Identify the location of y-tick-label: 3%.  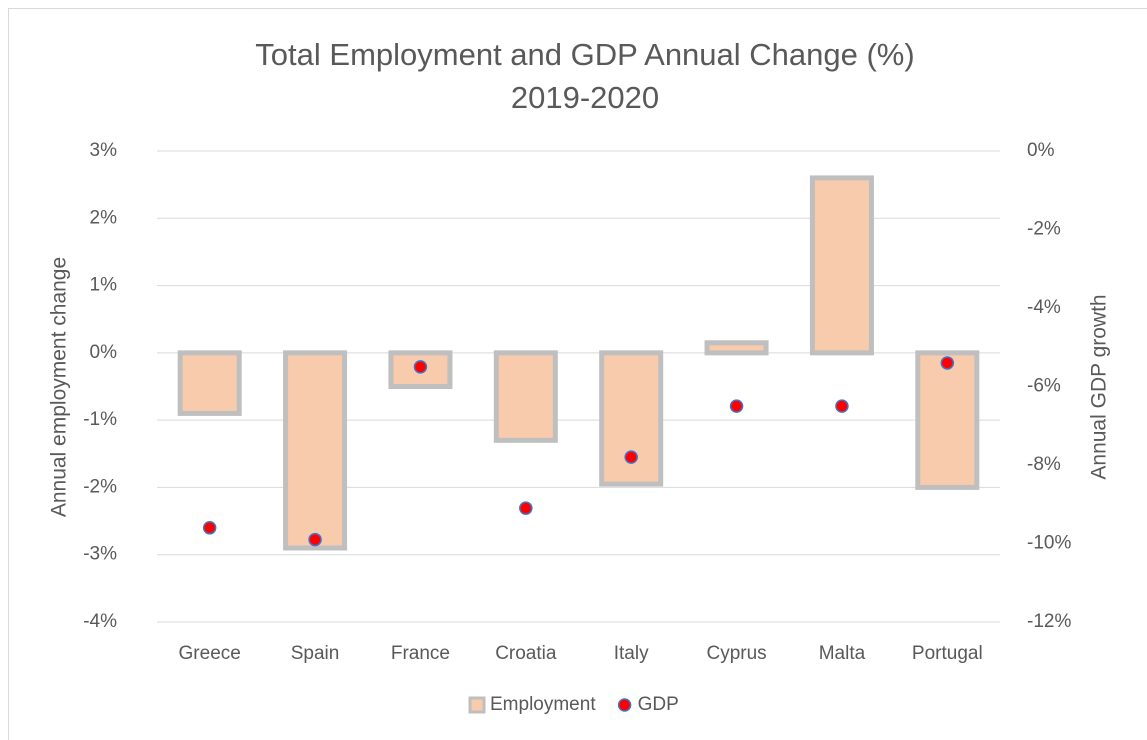
(104, 150).